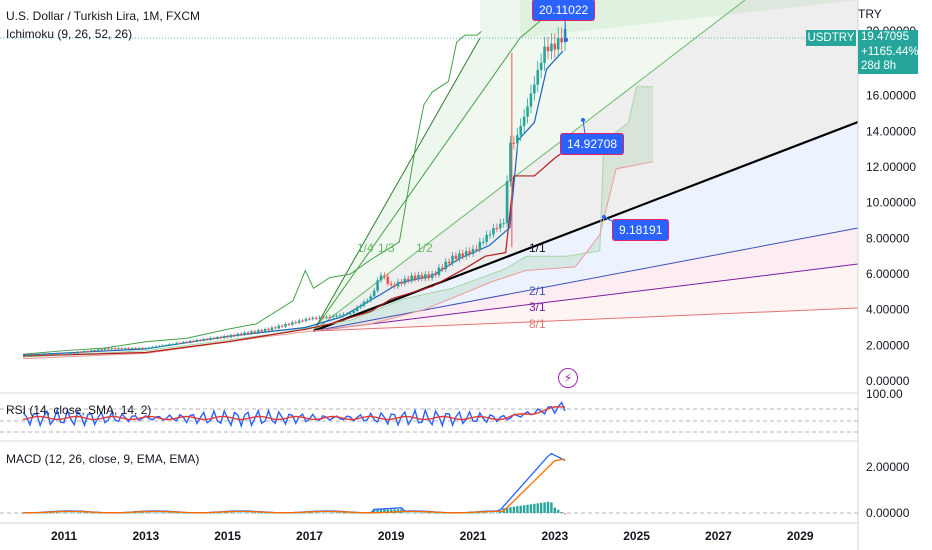 This screenshot has height=550, width=932. Describe the element at coordinates (718, 536) in the screenshot. I see `time-tick-label: 2027` at that location.